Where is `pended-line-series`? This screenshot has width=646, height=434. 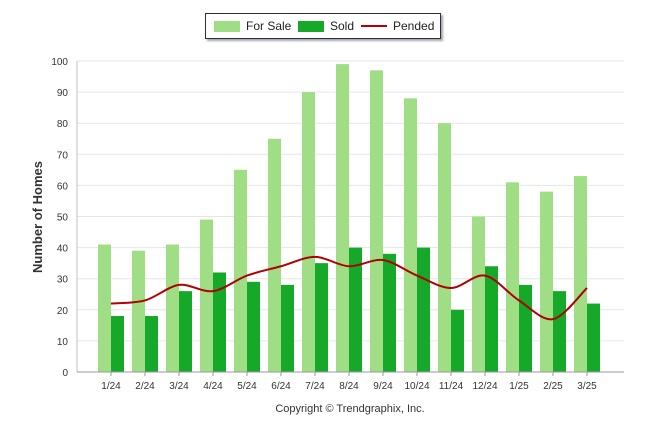 pended-line-series is located at coordinates (349, 288).